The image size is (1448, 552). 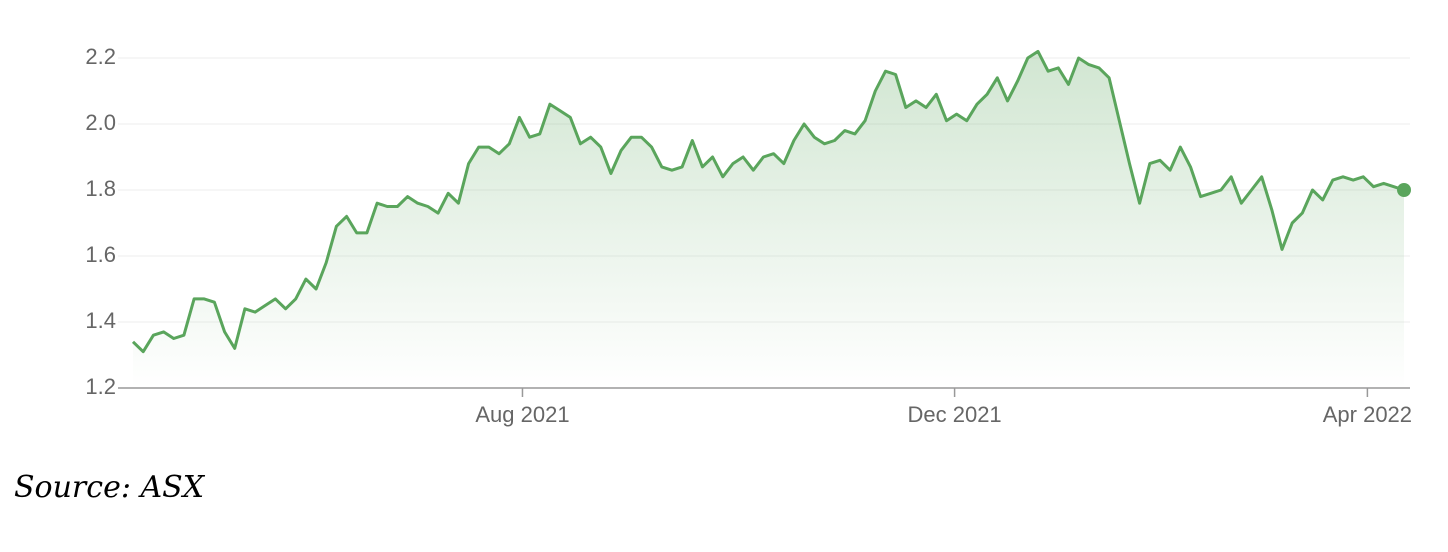 I want to click on y-tick-label: 2.2, so click(x=100, y=56).